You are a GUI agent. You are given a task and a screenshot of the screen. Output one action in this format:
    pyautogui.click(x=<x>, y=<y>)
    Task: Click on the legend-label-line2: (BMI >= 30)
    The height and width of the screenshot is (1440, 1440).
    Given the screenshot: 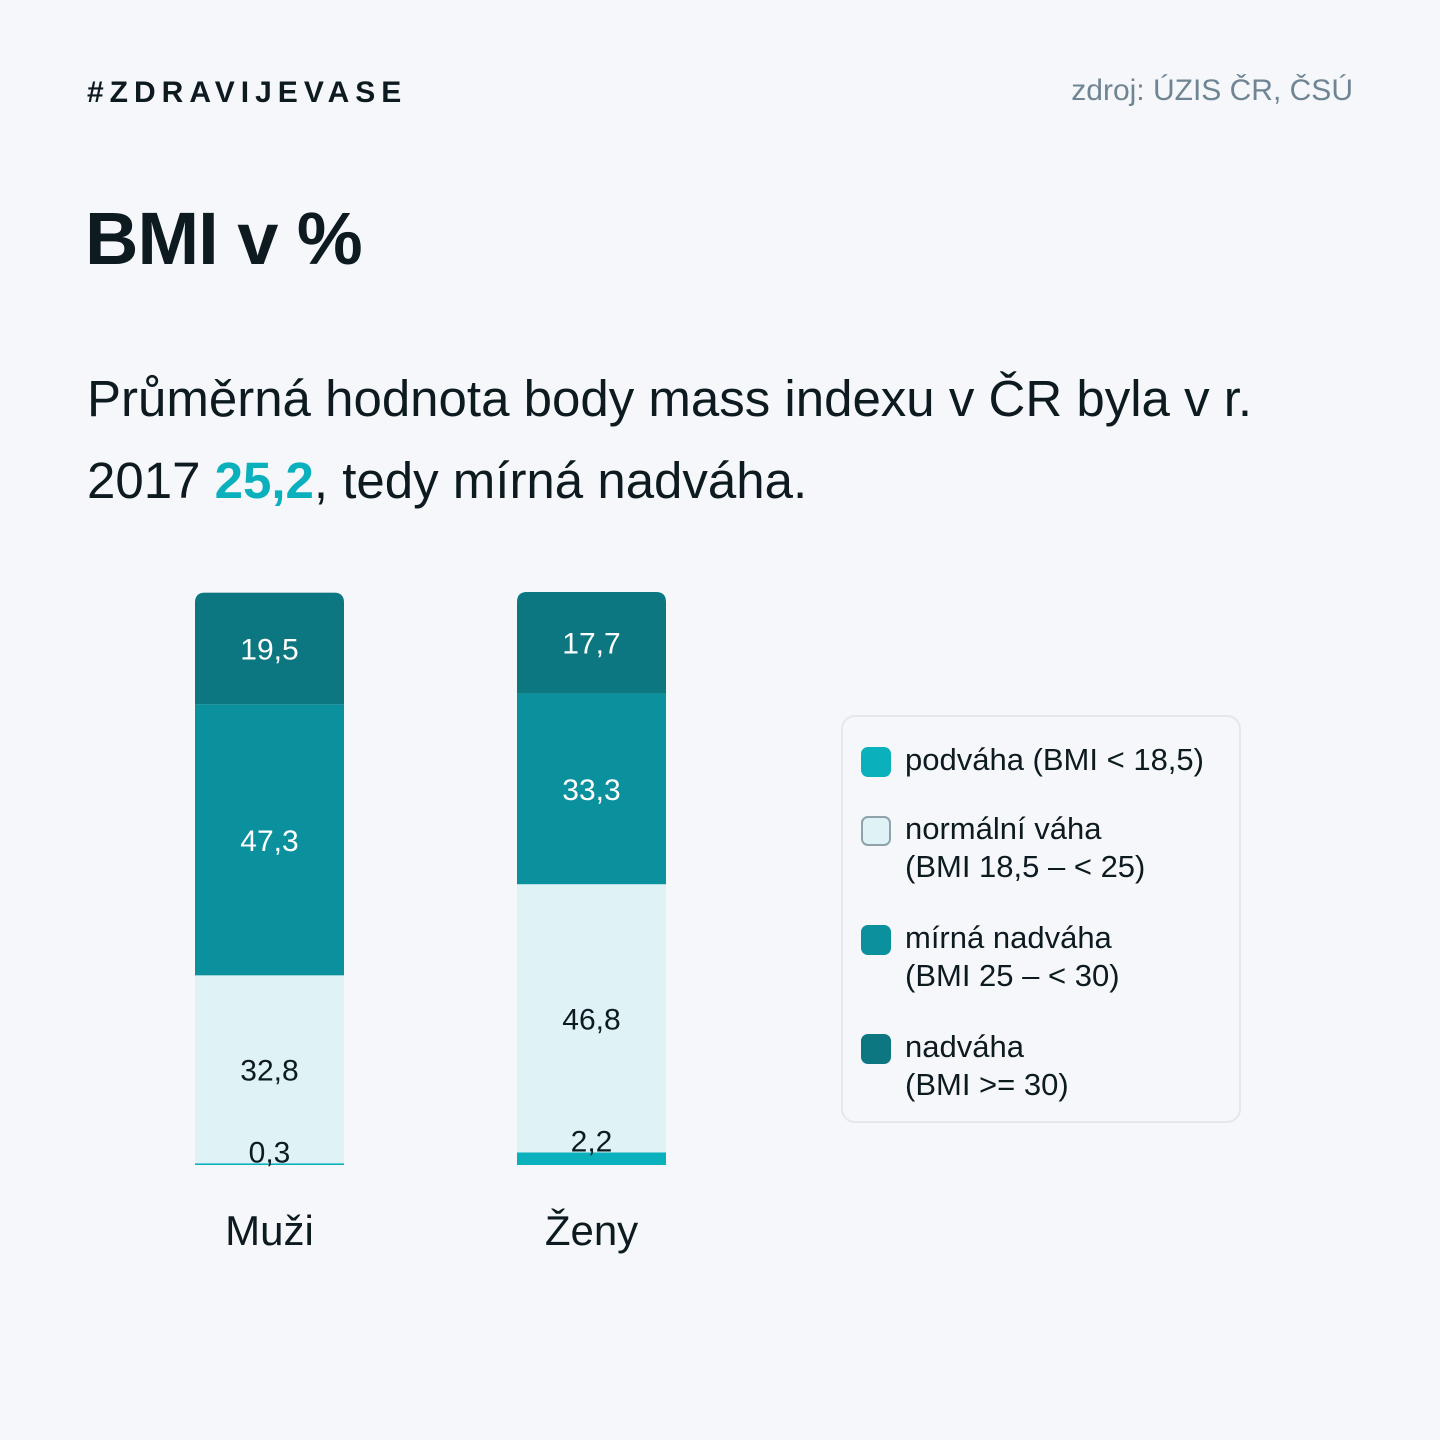 What is the action you would take?
    pyautogui.click(x=987, y=1084)
    